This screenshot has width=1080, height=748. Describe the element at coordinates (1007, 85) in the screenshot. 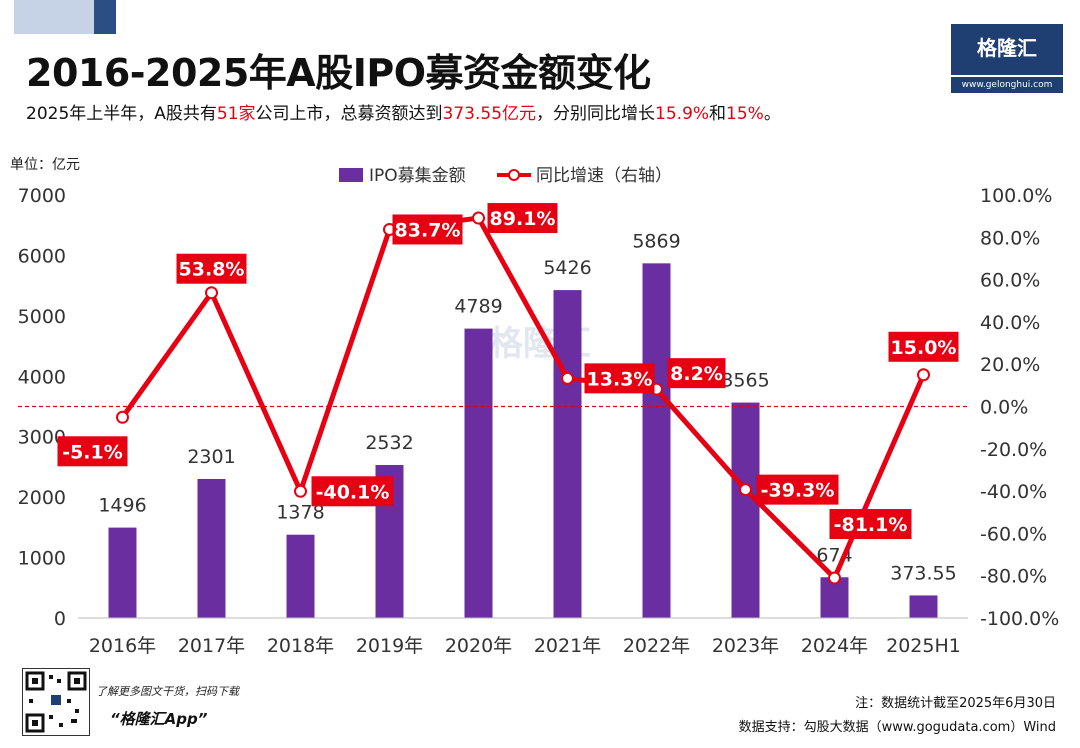

I see `brand-url: www.gelonghui.com` at that location.